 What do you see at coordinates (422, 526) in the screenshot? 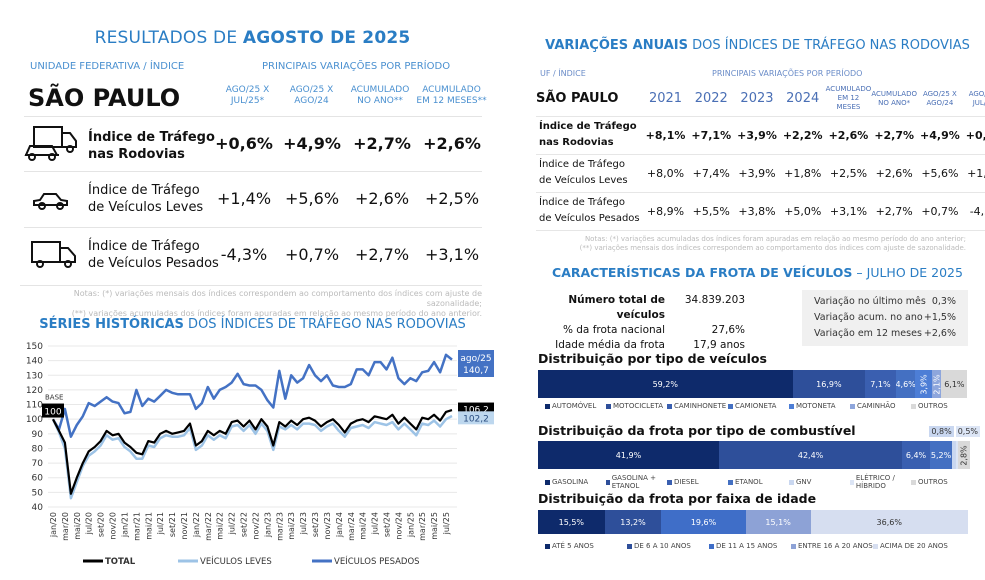
I see `x-tick-label: mar/25` at bounding box center [422, 526].